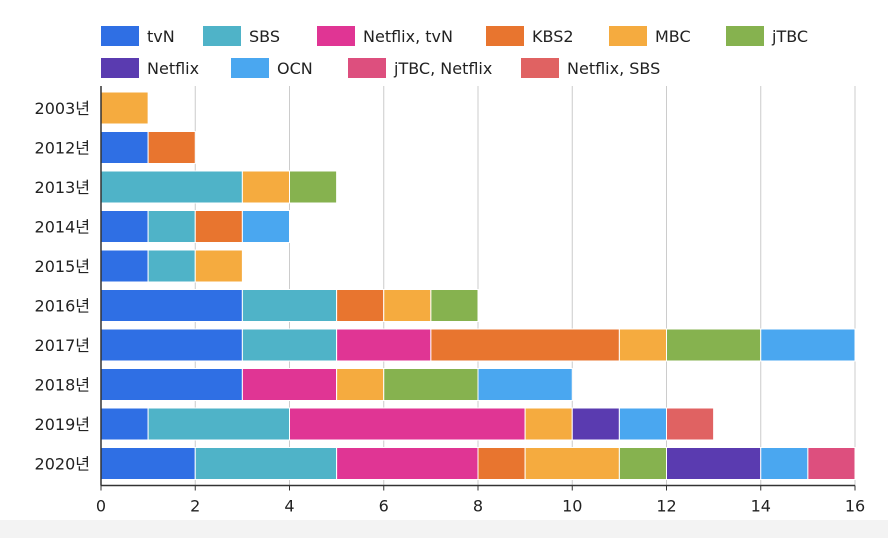  Describe the element at coordinates (62, 424) in the screenshot. I see `y-label-8: 2019년` at that location.